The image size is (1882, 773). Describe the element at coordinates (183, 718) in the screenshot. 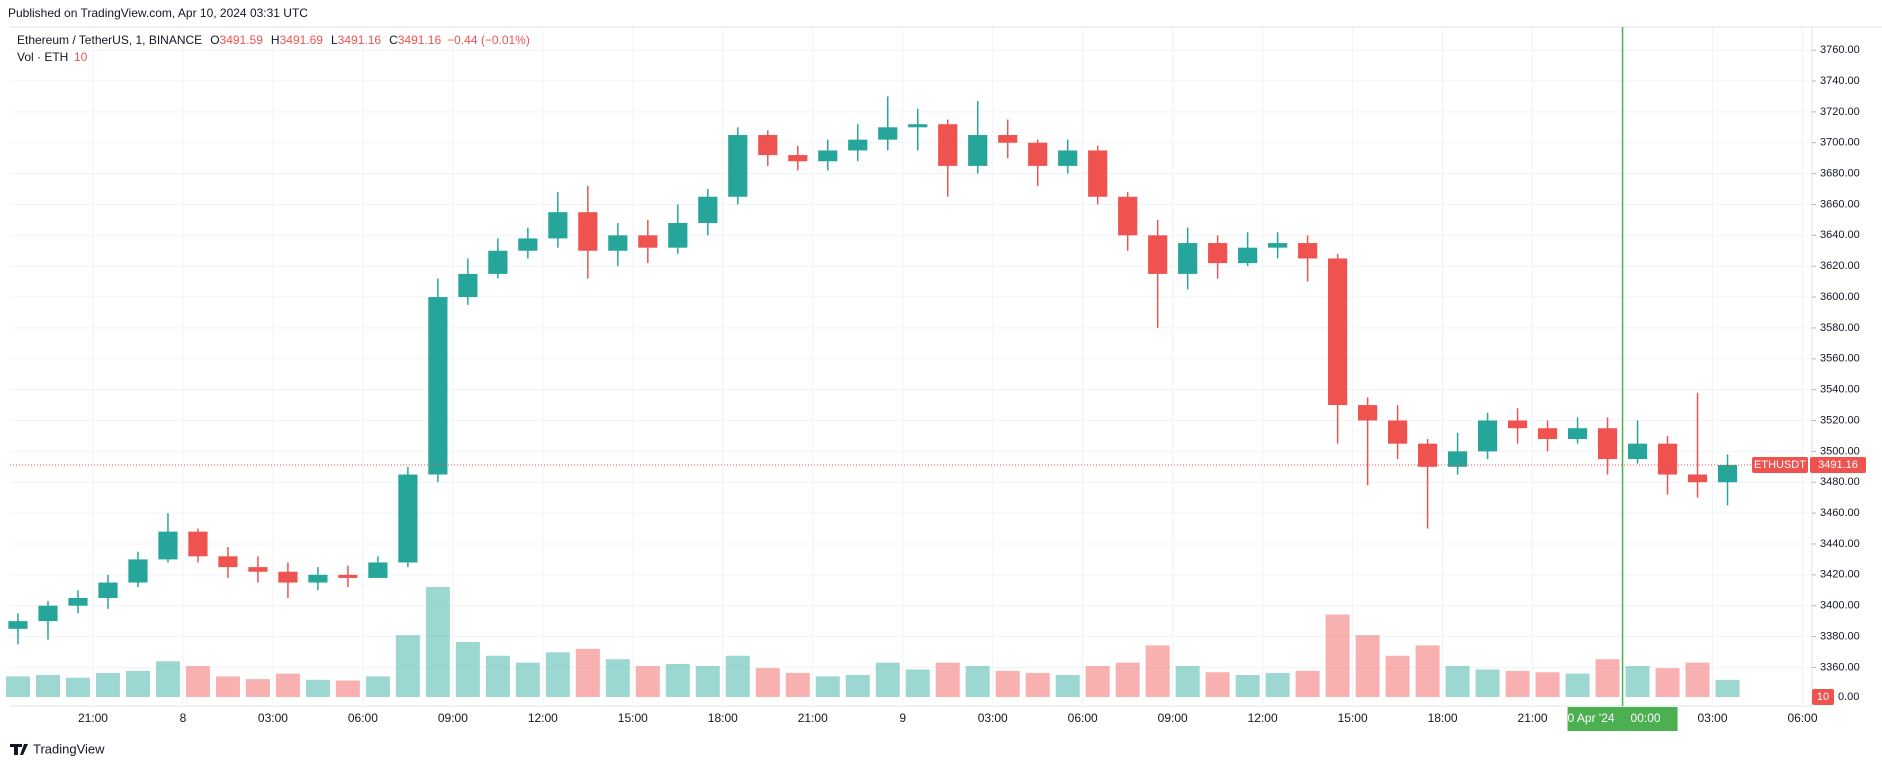

I see `x-tick-label: 8` at that location.